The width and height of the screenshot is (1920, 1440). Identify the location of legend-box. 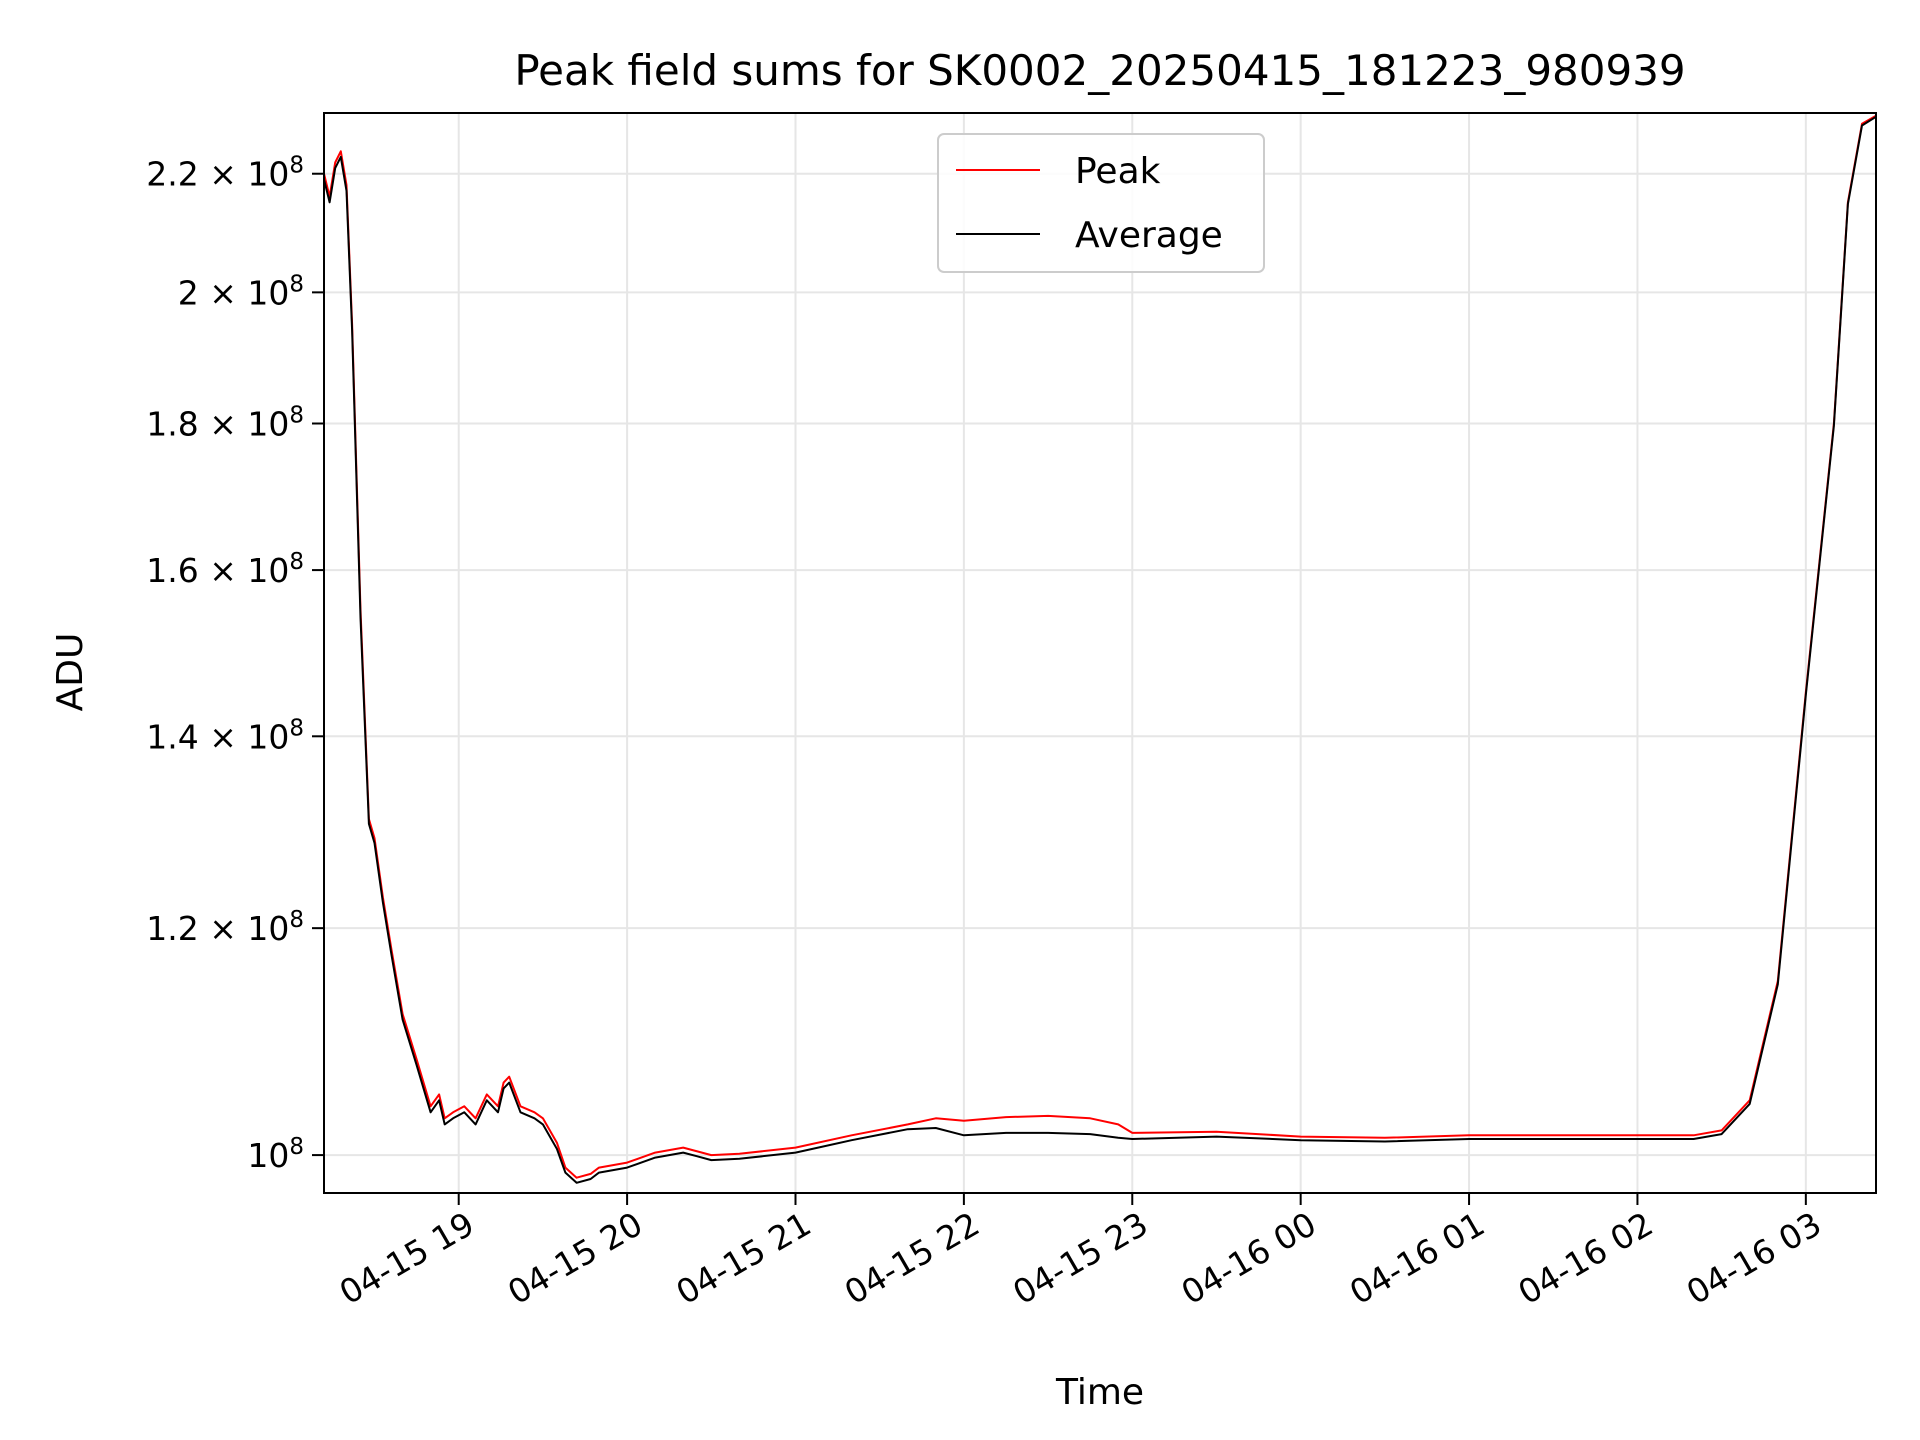
(1101, 203).